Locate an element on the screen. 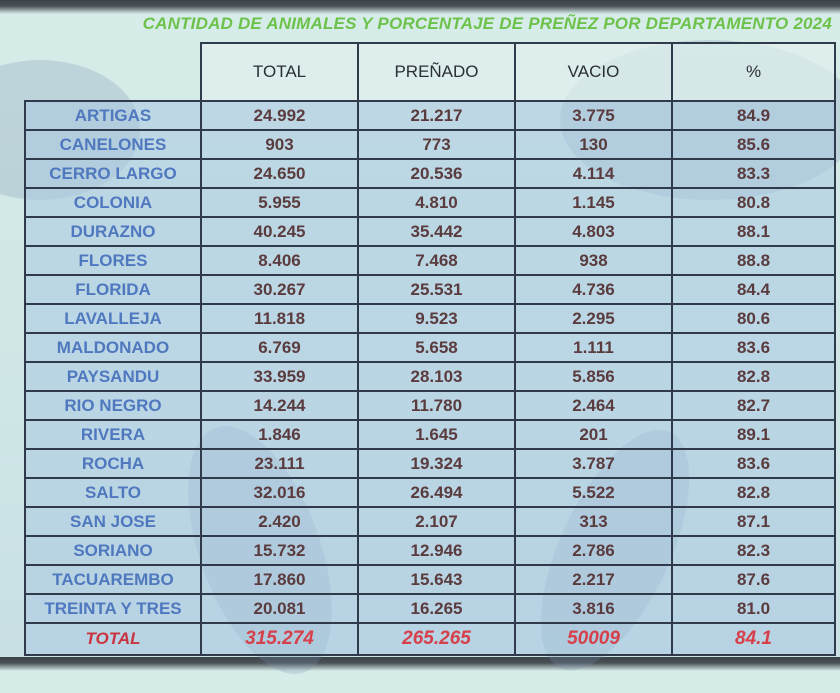  cell-prenado: 12.946 is located at coordinates (436, 550).